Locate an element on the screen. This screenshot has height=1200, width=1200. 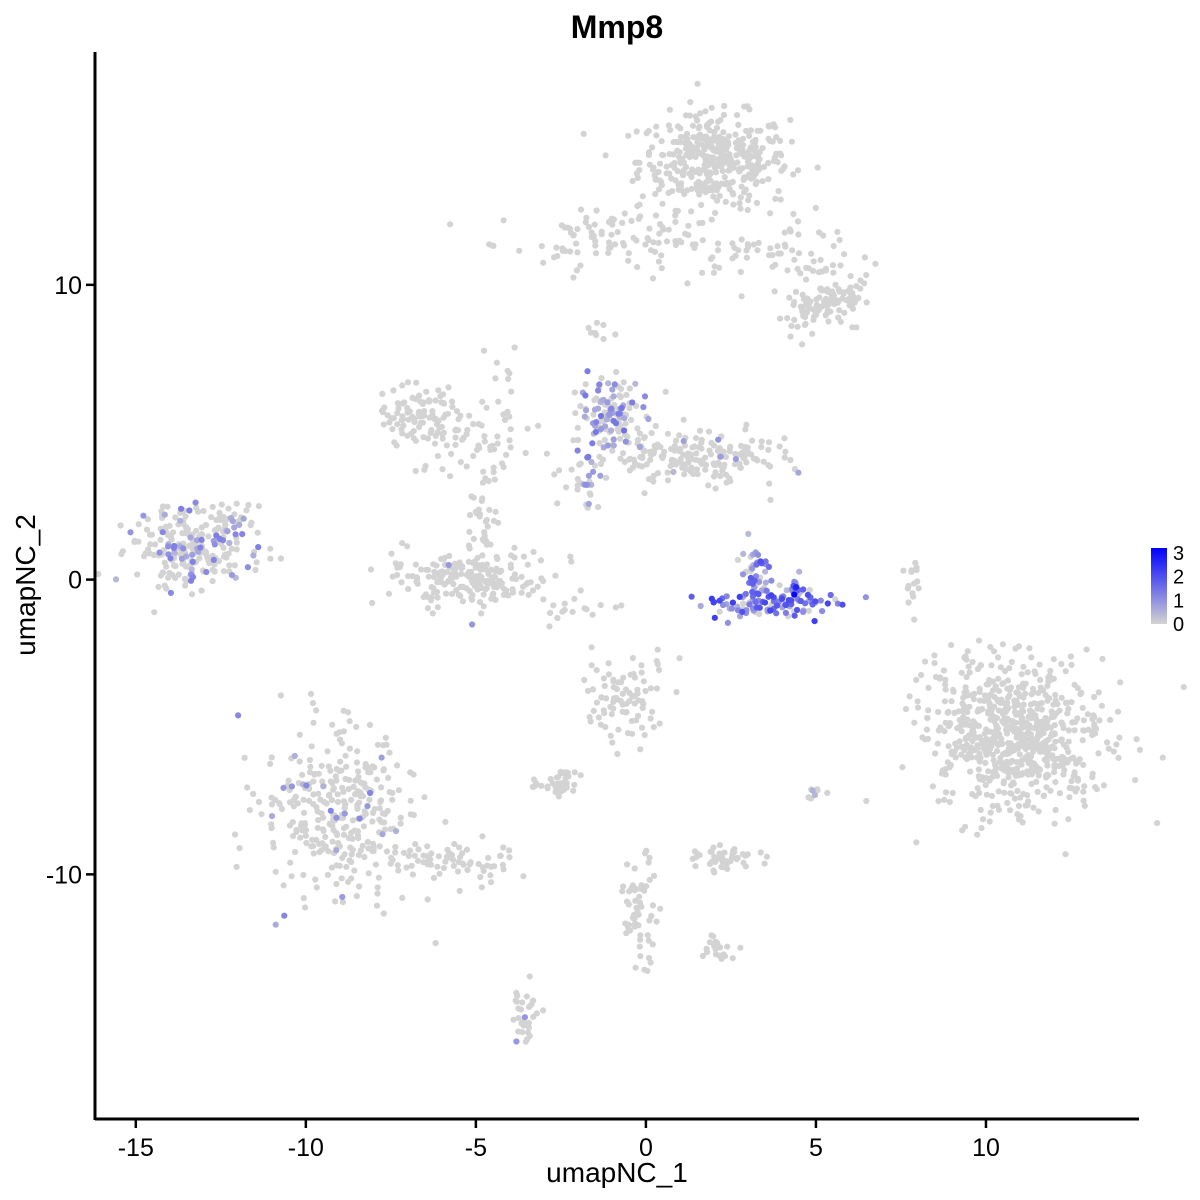
plot-title: Mmp8 is located at coordinates (617, 27).